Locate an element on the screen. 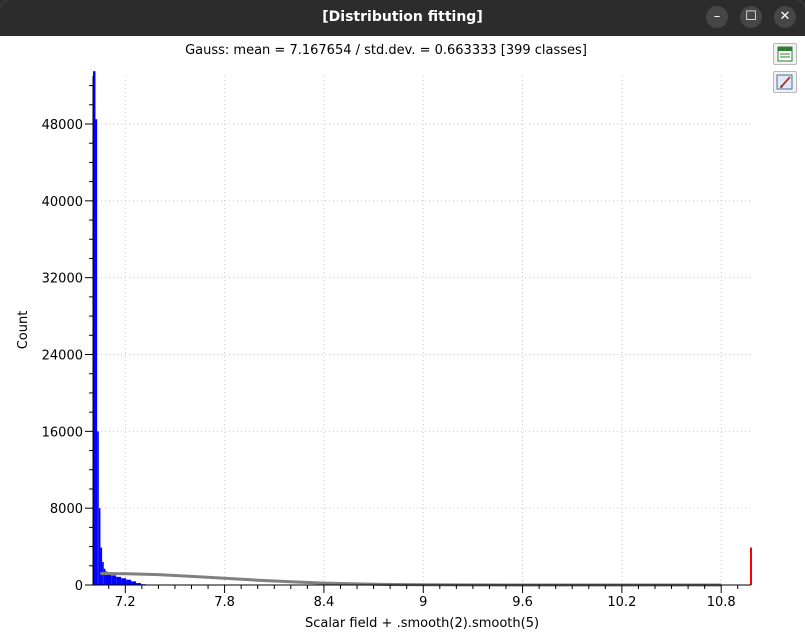 This screenshot has width=805, height=638. x-tick-label: 8.4 is located at coordinates (324, 602).